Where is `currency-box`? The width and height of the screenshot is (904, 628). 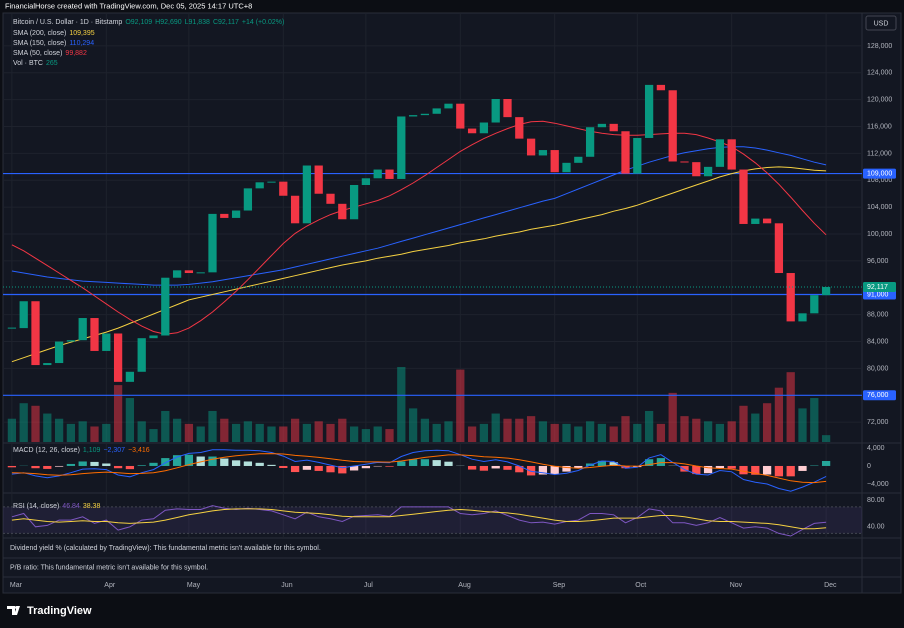
currency-box is located at coordinates (881, 23).